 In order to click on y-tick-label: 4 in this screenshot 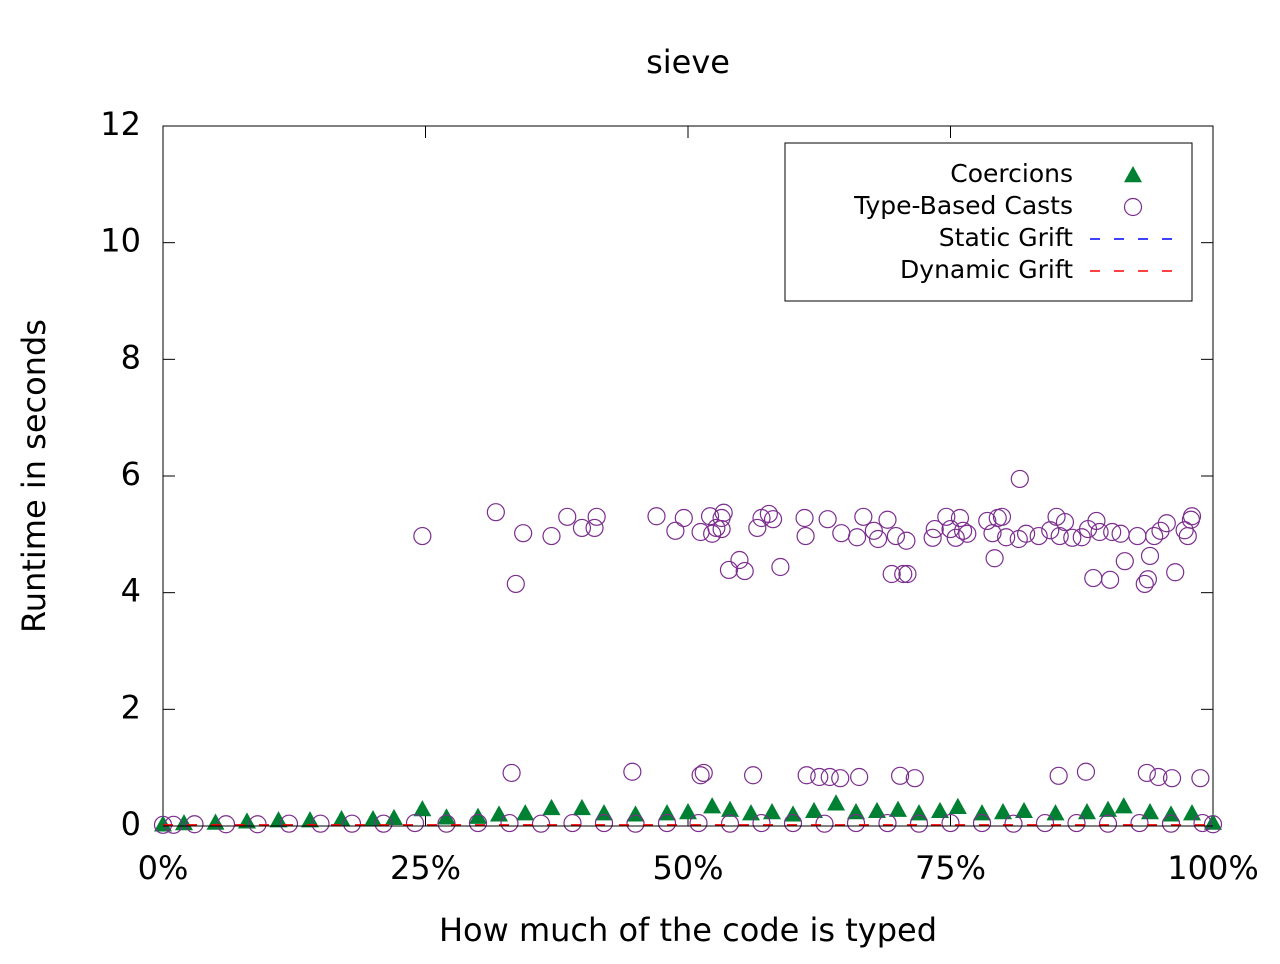, I will do `click(131, 591)`.